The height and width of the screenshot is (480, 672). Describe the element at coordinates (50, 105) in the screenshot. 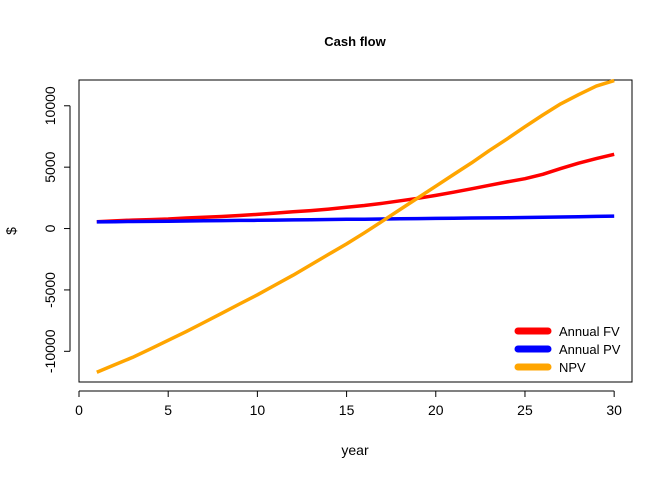

I see `y-tick-label: 10000` at that location.